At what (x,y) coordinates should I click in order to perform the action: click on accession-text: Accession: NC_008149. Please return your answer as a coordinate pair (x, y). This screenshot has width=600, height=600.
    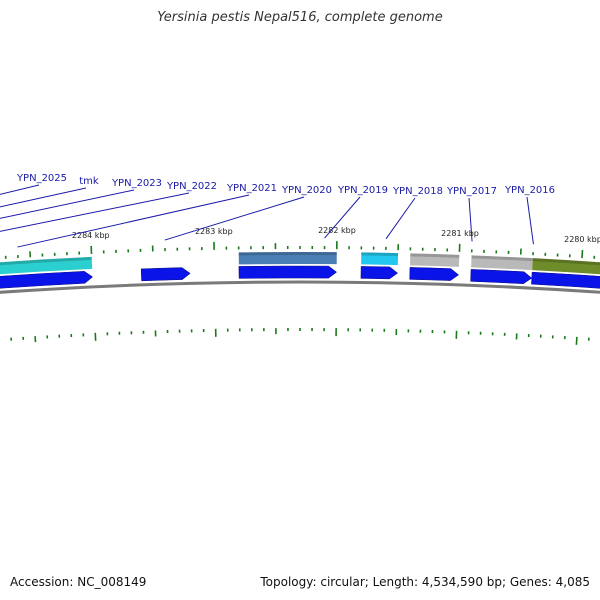
    Looking at the image, I should click on (78, 582).